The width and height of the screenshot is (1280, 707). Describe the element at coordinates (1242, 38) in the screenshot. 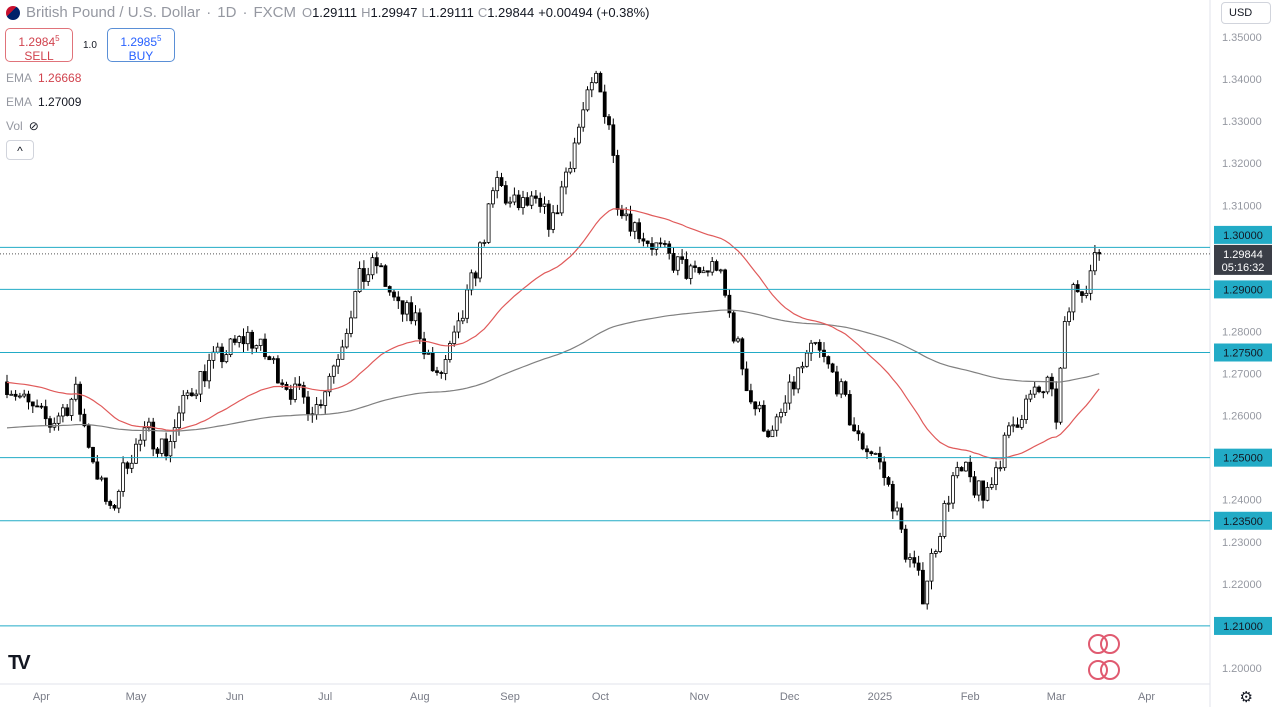

I see `price-tick: 1.35000` at that location.